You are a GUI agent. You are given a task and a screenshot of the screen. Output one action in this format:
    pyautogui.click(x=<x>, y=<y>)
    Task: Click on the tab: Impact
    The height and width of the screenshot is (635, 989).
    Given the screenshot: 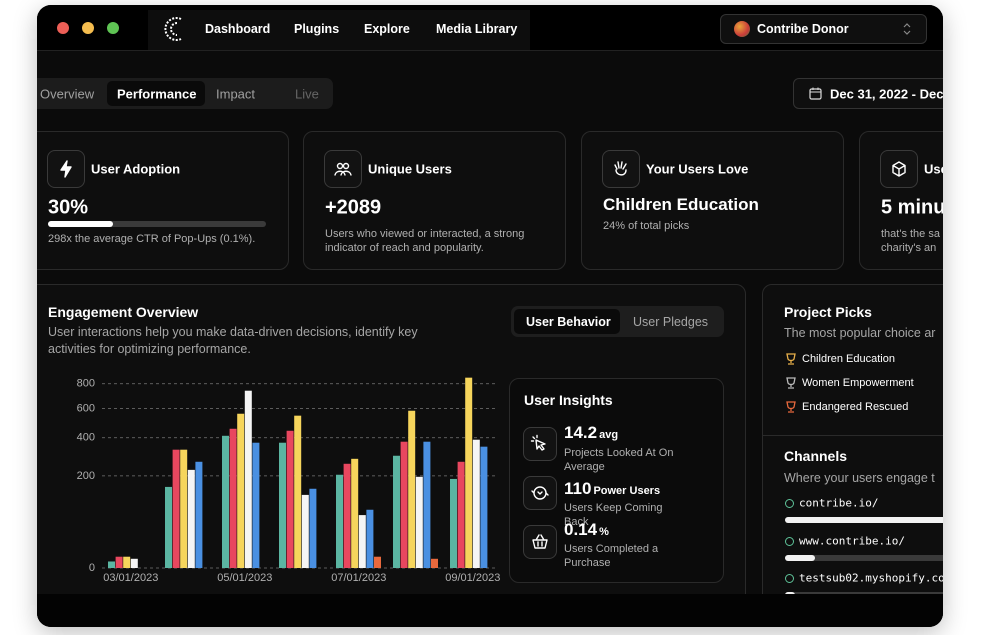 What is the action you would take?
    pyautogui.click(x=236, y=94)
    